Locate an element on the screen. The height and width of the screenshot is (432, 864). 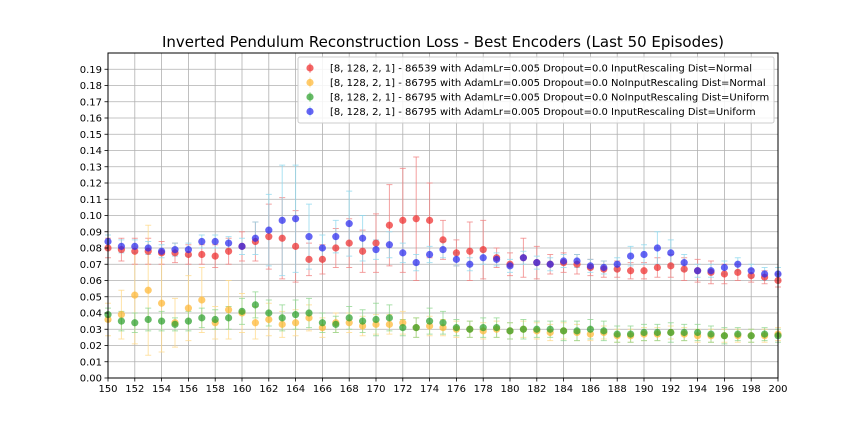
y-tick-label: 0.00 is located at coordinates (91, 379).